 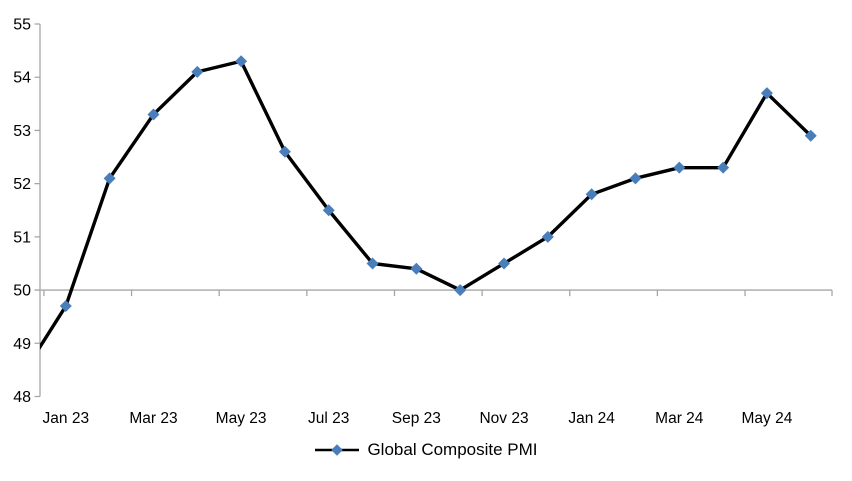 What do you see at coordinates (22, 237) in the screenshot?
I see `y-tick-label: 51` at bounding box center [22, 237].